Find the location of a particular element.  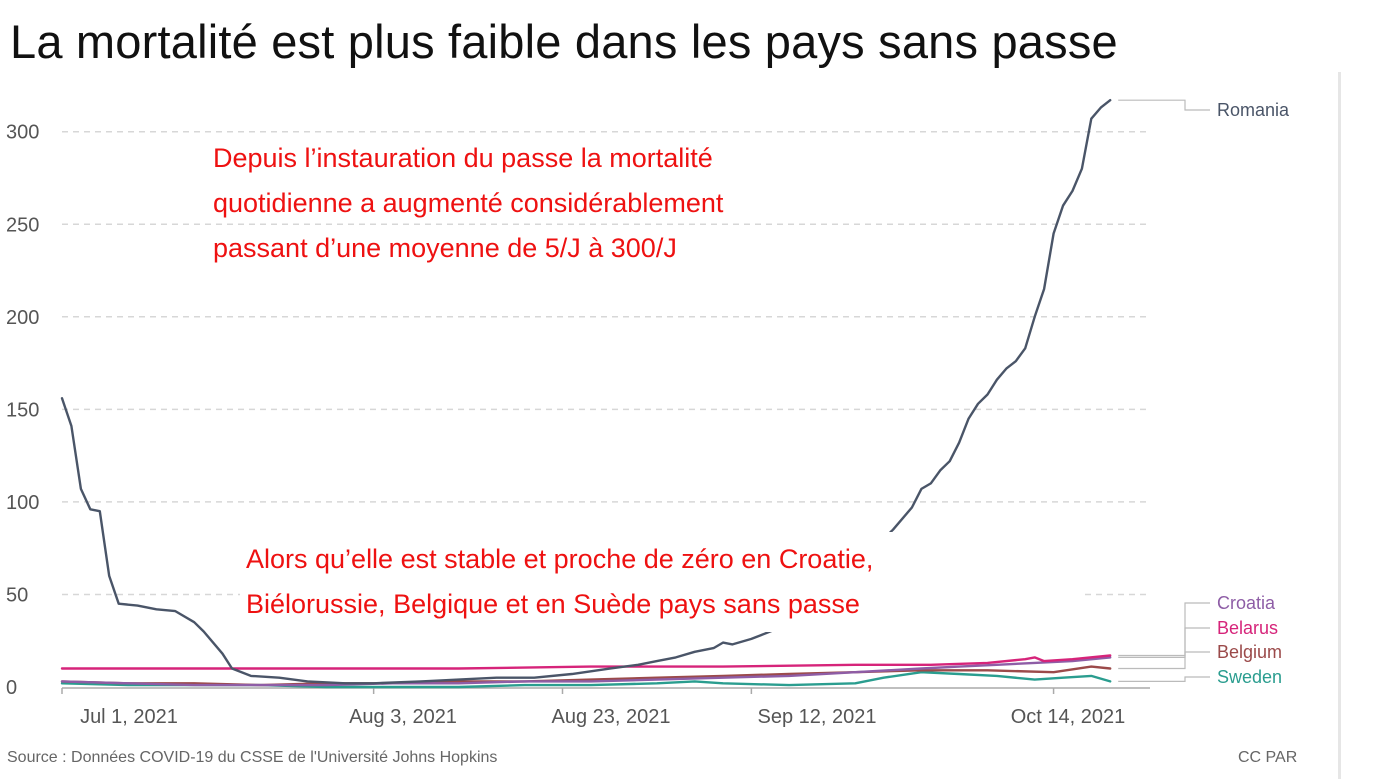

legend-label-romania: Romania is located at coordinates (1253, 110).